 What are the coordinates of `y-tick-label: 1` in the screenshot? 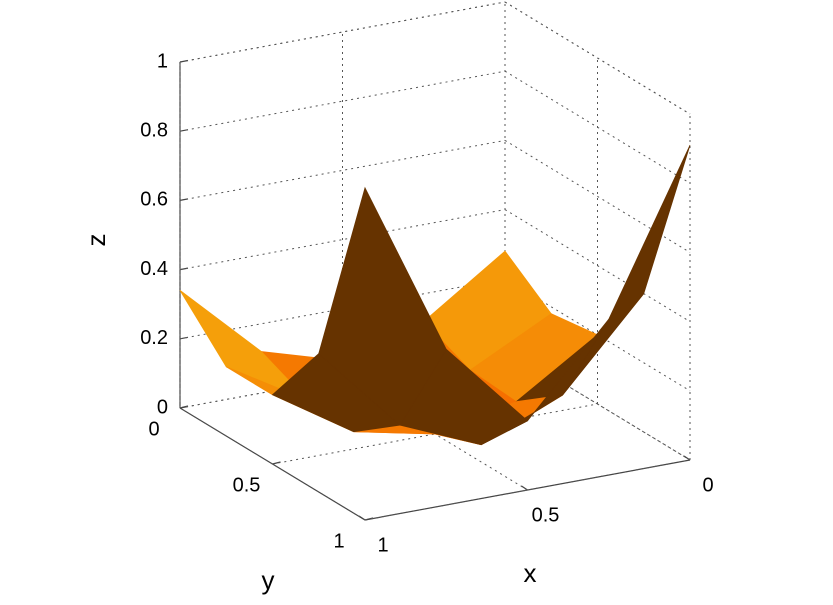 It's located at (338, 541).